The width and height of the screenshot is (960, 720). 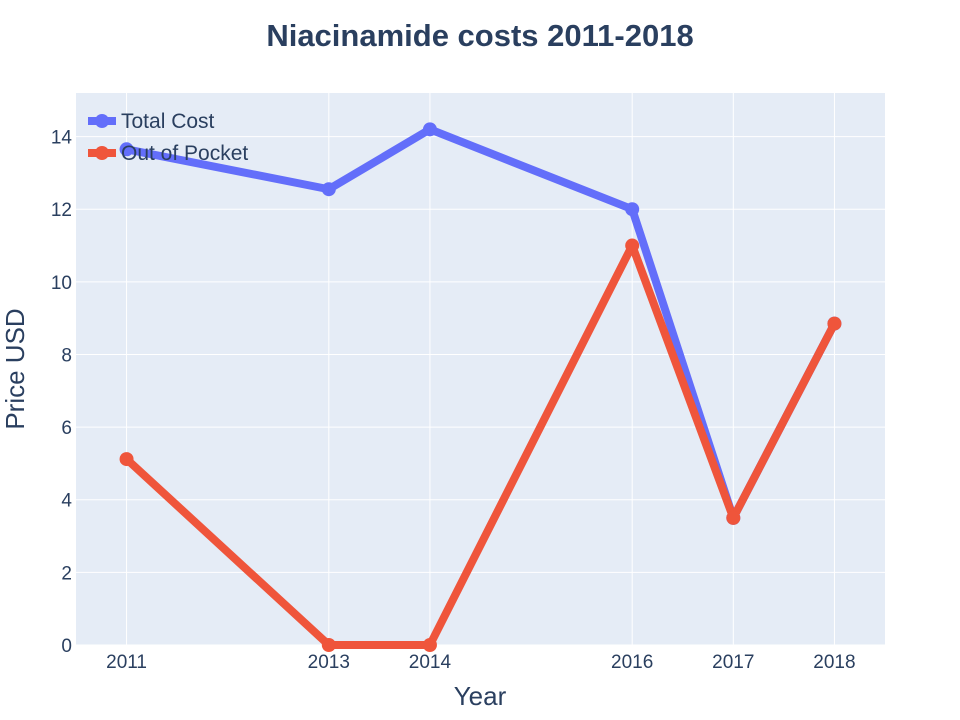 What do you see at coordinates (430, 662) in the screenshot?
I see `x-tick-label: 2014` at bounding box center [430, 662].